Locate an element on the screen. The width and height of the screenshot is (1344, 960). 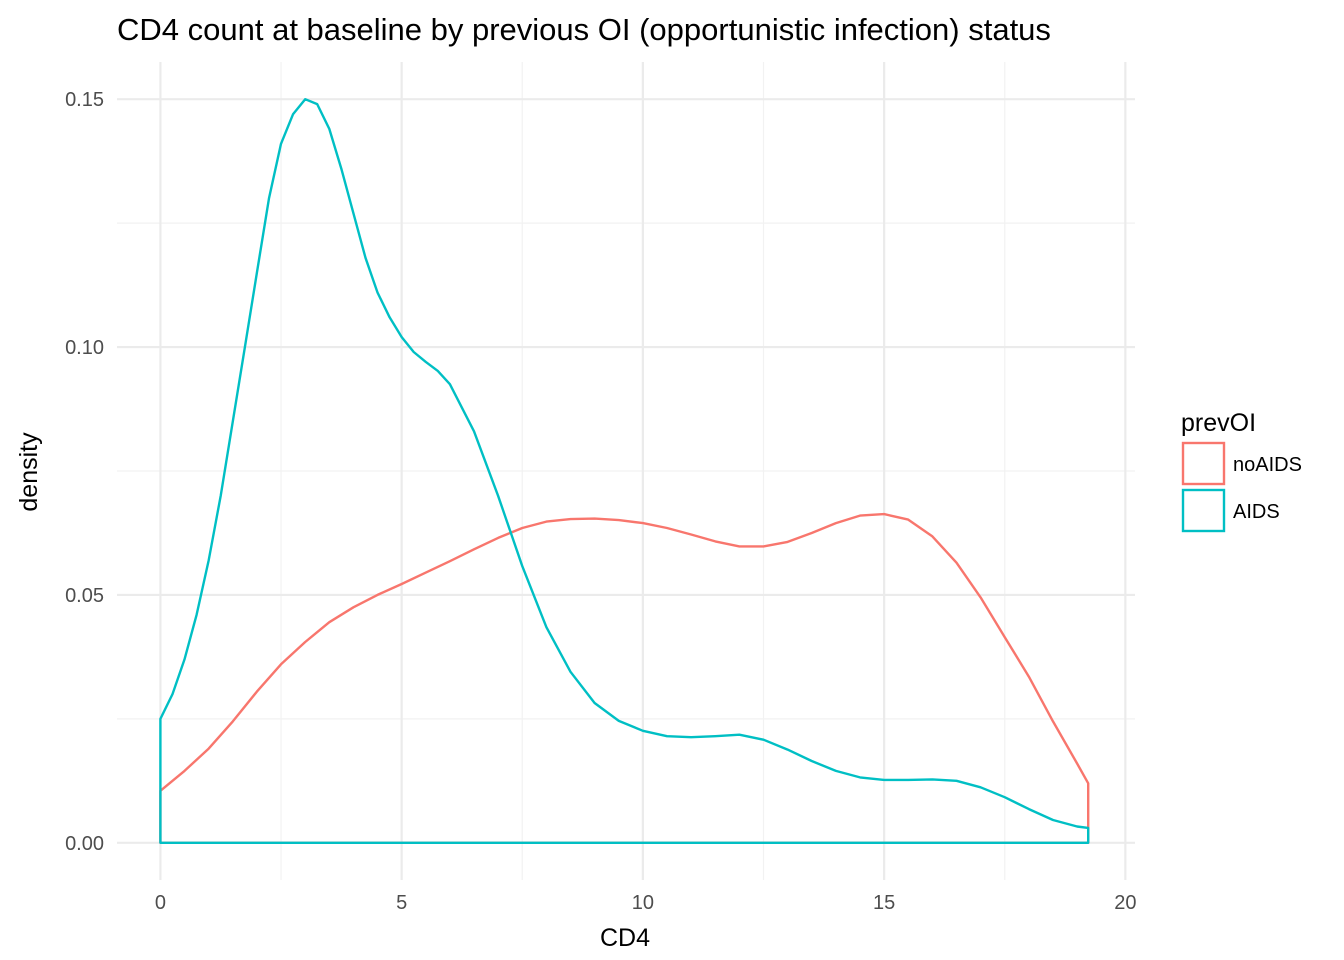
x-tick-label: 15 is located at coordinates (884, 903).